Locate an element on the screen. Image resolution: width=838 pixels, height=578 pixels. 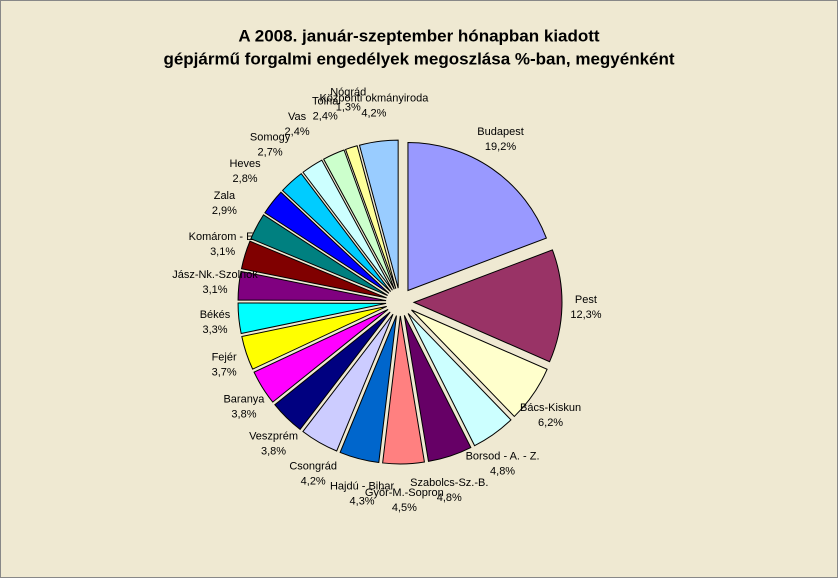
slice-value-label: 1,3% is located at coordinates (348, 108).